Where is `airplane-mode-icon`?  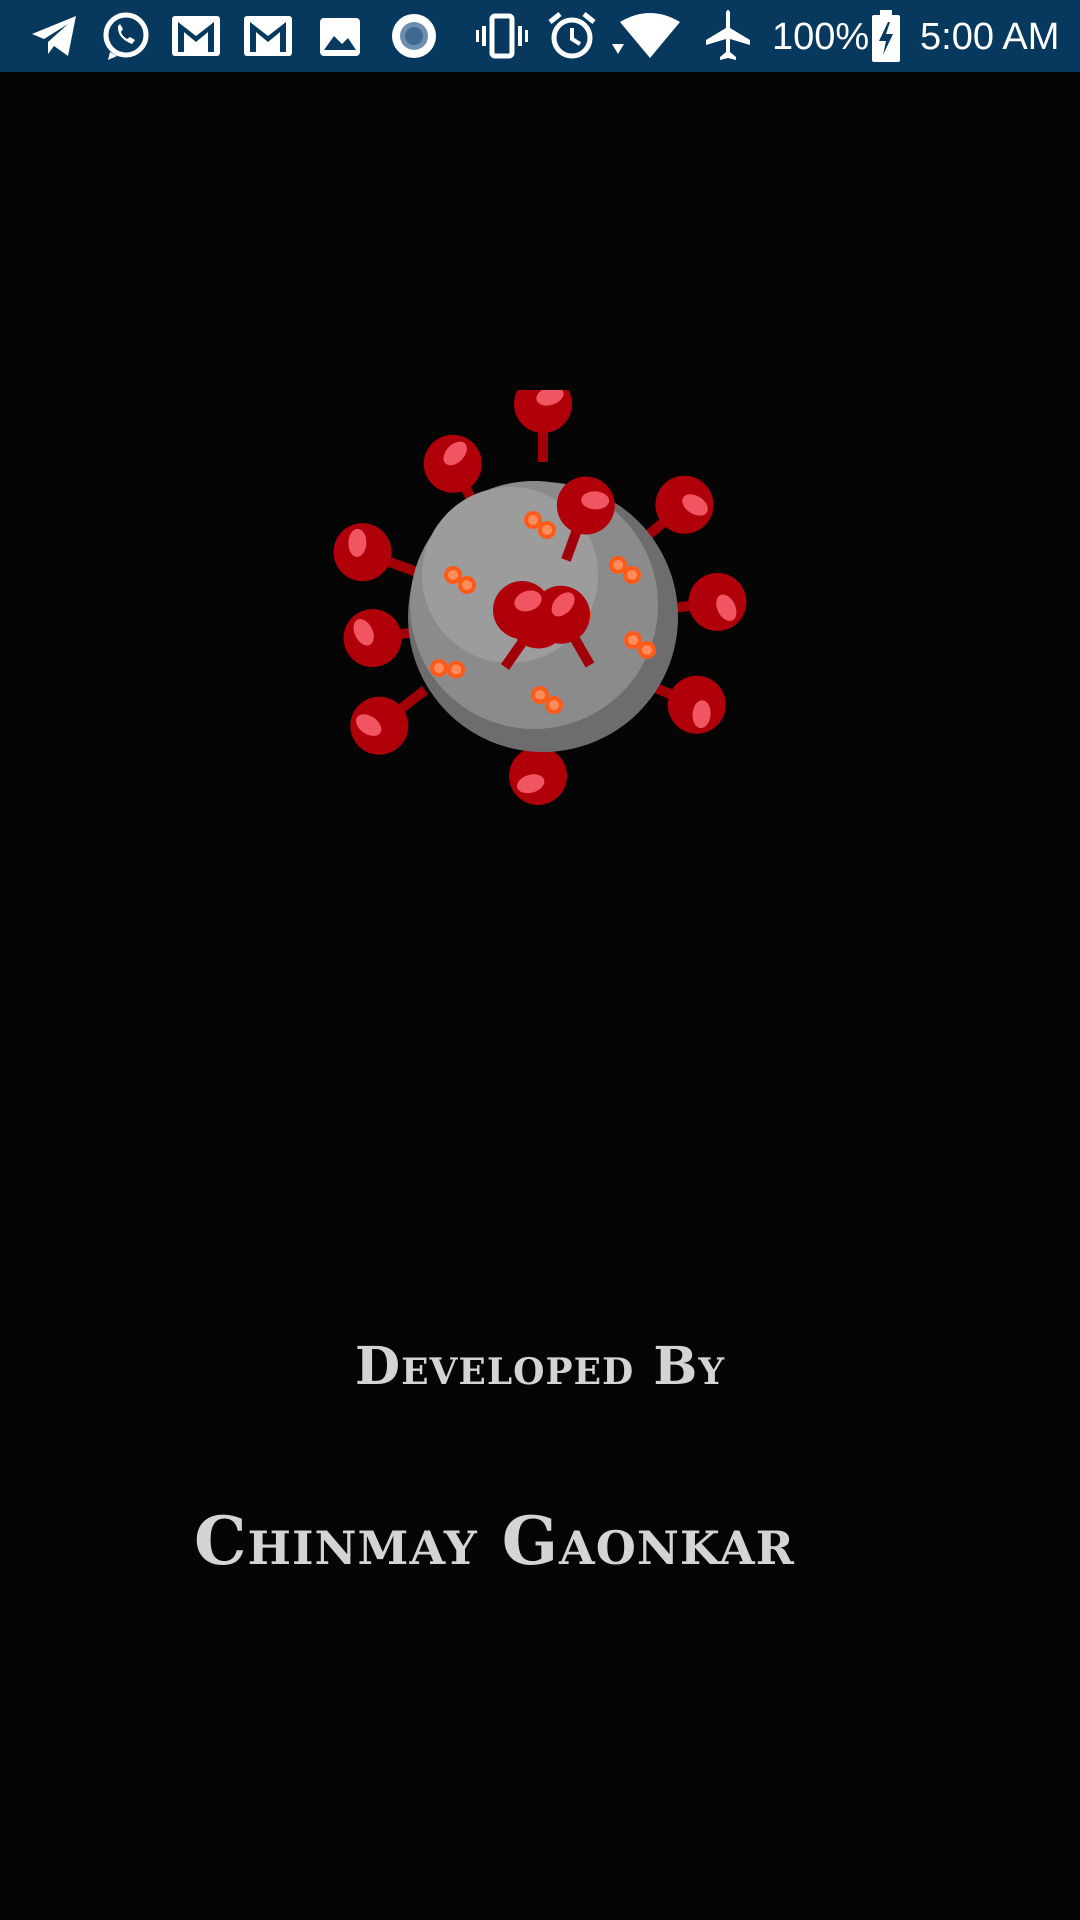 airplane-mode-icon is located at coordinates (728, 36).